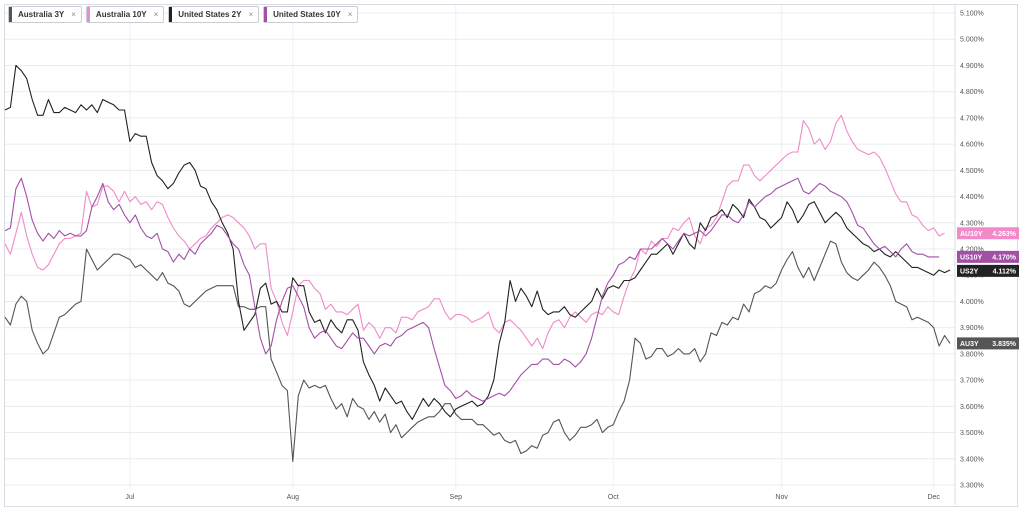 The image size is (1024, 510). What do you see at coordinates (121, 14) in the screenshot?
I see `legend-label: Australia 10Y` at bounding box center [121, 14].